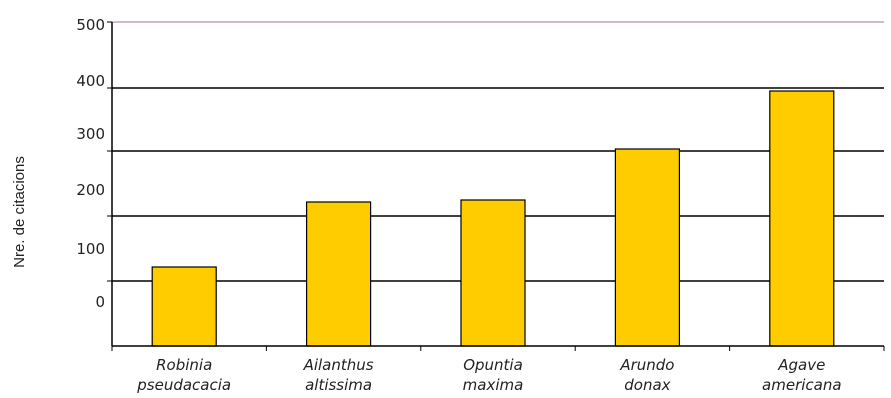 This screenshot has width=891, height=398. I want to click on y-tick-label: 100, so click(90, 249).